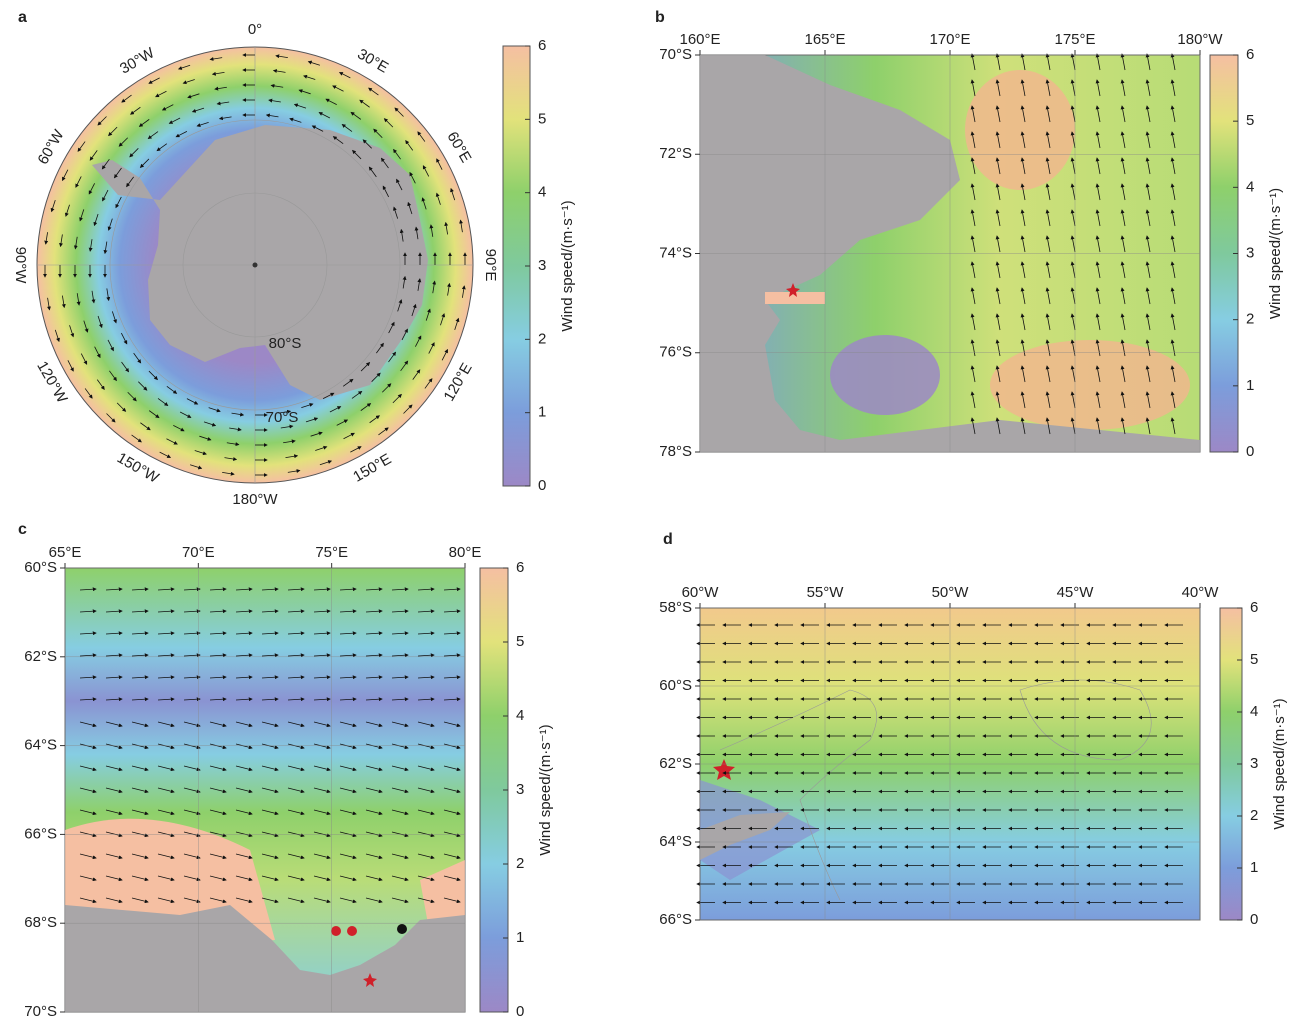  I want to click on colorbar-label: Wind speed/(m·s⁻¹), so click(1279, 763).